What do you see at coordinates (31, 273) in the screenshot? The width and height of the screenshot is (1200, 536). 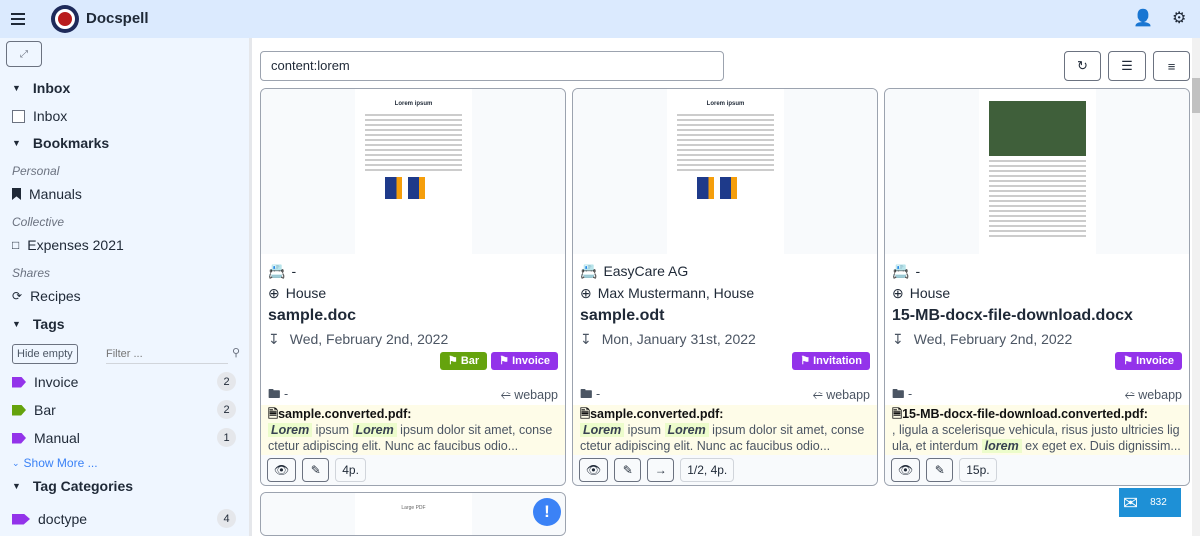 I see `shares-label: Shares` at bounding box center [31, 273].